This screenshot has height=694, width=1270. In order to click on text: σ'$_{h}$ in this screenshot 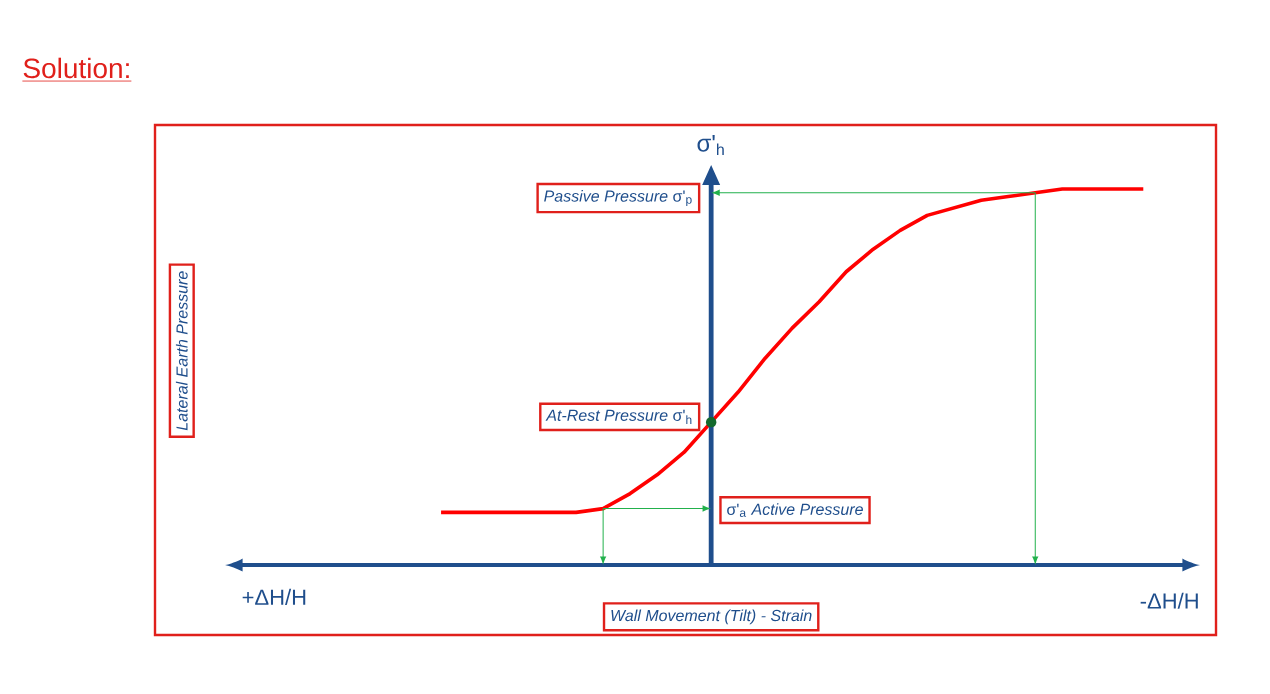, I will do `click(710, 145)`.